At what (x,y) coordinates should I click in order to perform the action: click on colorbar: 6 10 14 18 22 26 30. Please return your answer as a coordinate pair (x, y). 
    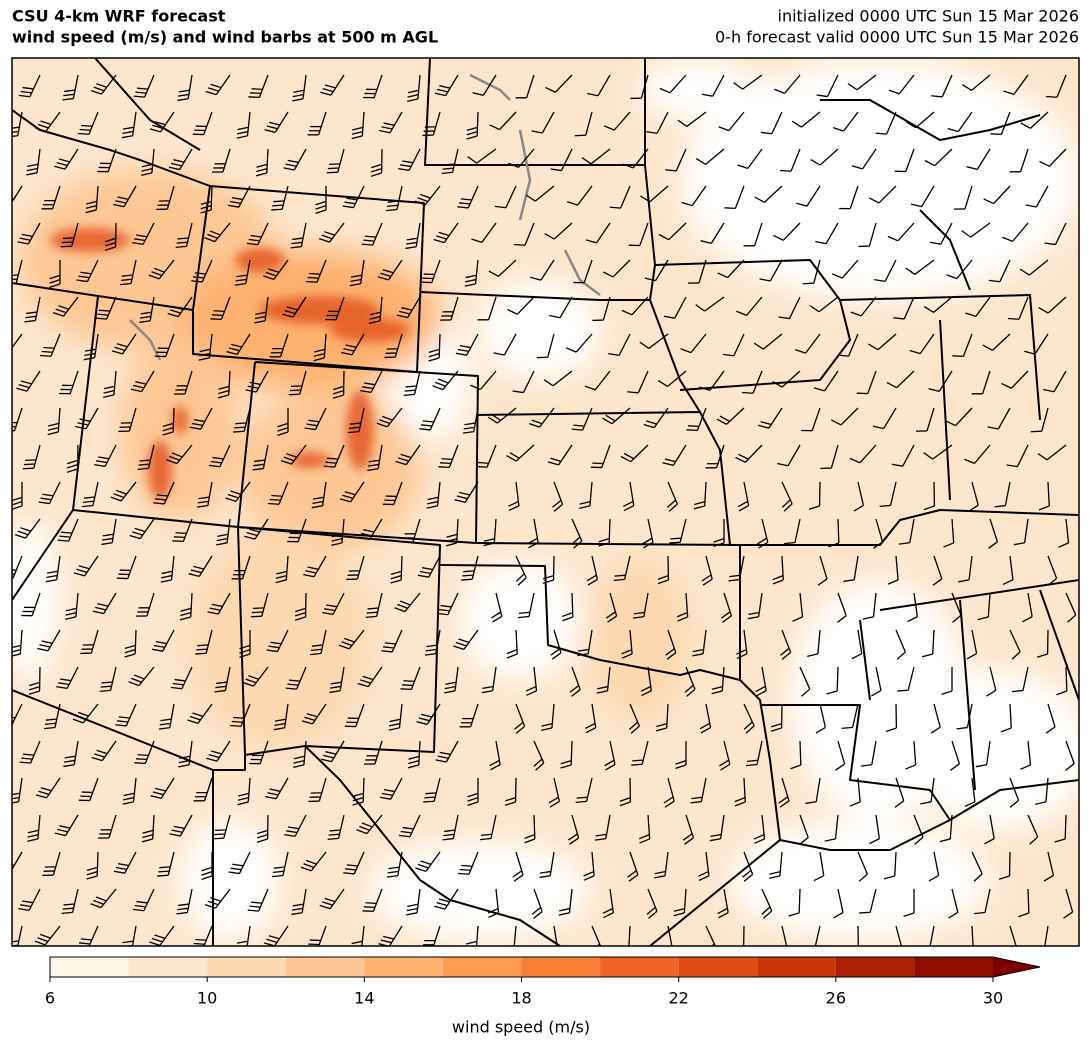
    Looking at the image, I should click on (543, 982).